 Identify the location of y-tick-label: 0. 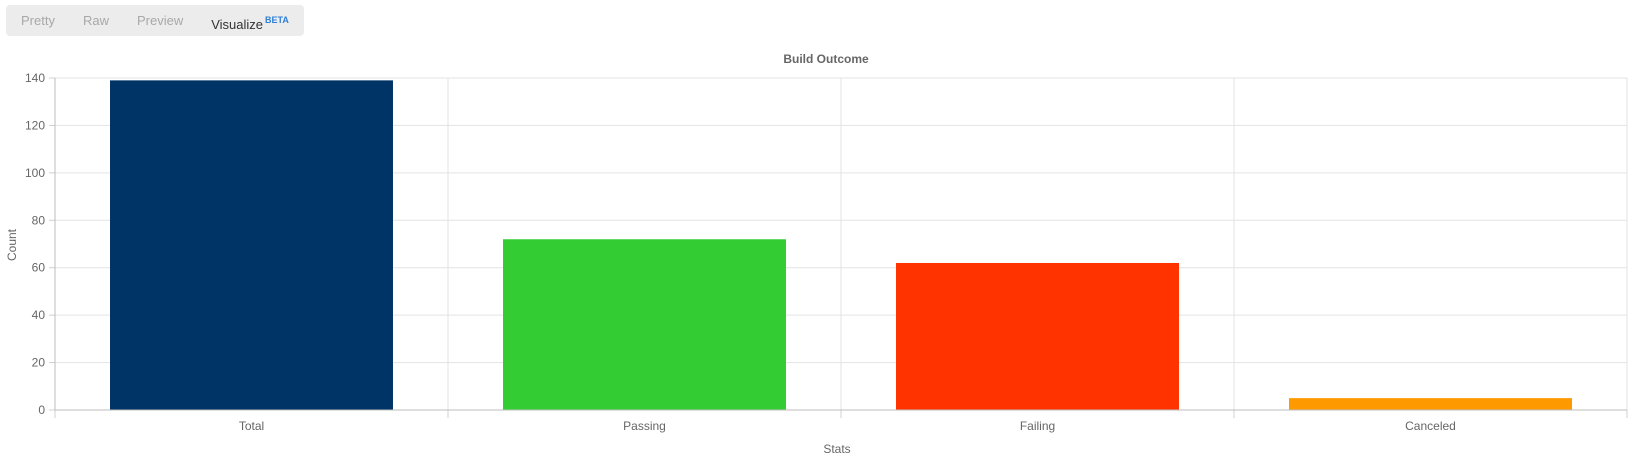
(41, 410).